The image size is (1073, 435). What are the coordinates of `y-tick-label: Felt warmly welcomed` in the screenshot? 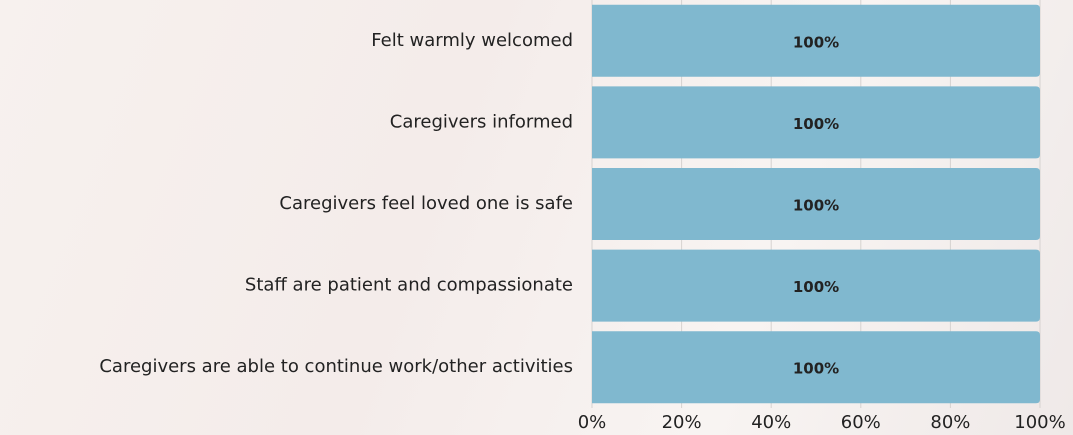 It's located at (472, 40).